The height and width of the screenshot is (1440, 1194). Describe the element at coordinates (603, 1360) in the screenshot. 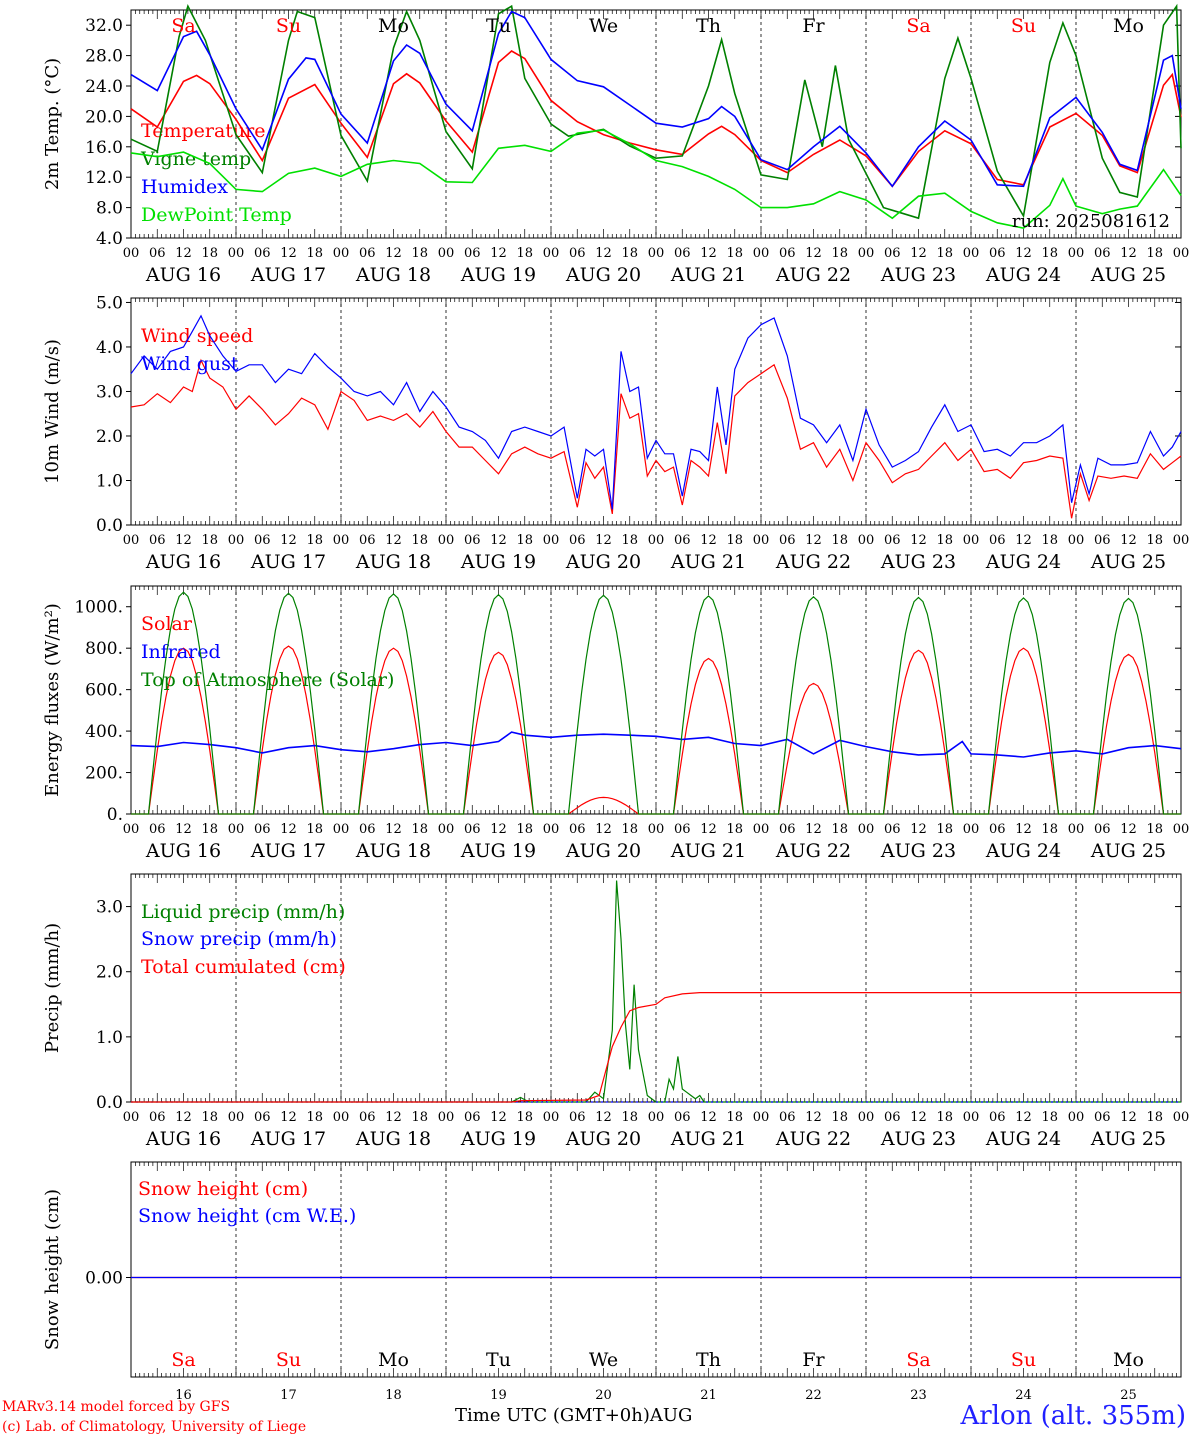

I see `weekday-label: We` at that location.